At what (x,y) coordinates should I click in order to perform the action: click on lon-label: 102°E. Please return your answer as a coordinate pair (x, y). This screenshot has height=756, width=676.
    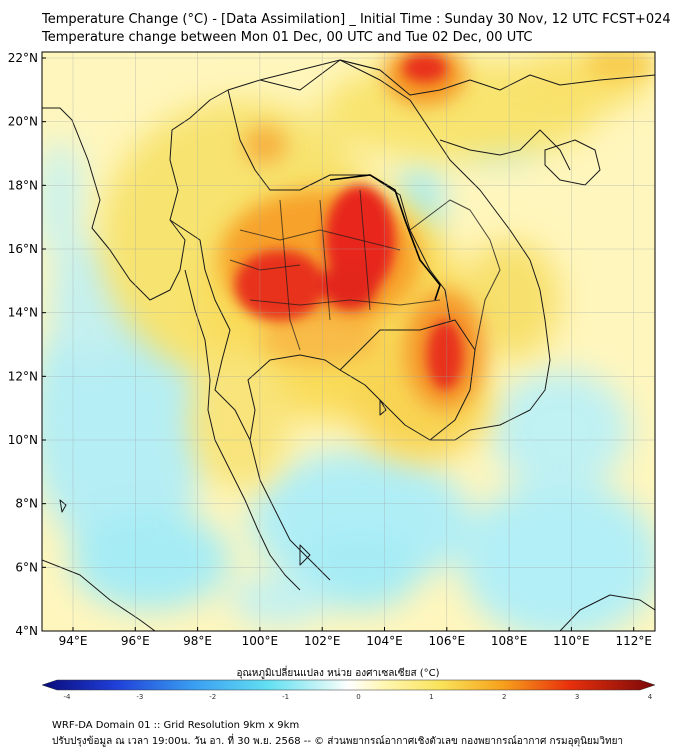
    Looking at the image, I should click on (322, 641).